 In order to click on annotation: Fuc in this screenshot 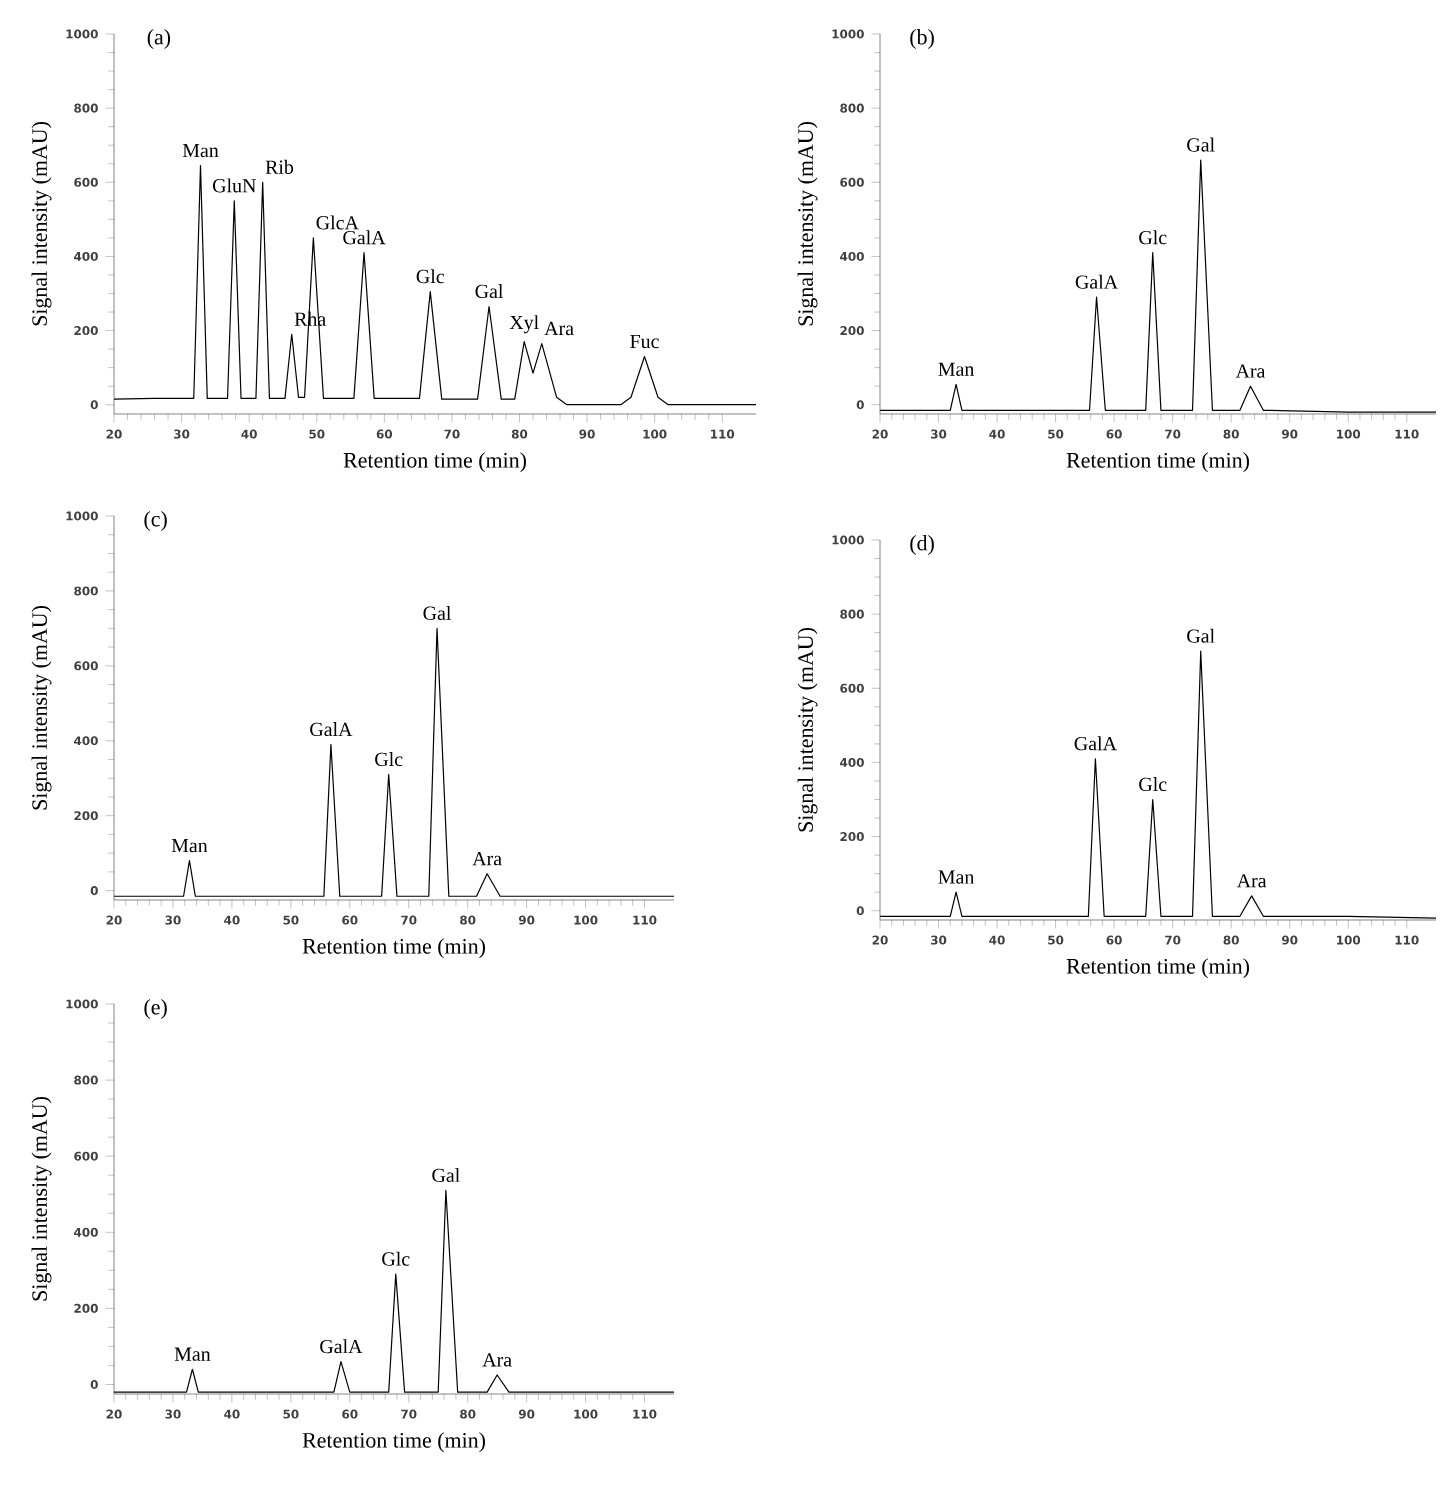, I will do `click(644, 341)`.